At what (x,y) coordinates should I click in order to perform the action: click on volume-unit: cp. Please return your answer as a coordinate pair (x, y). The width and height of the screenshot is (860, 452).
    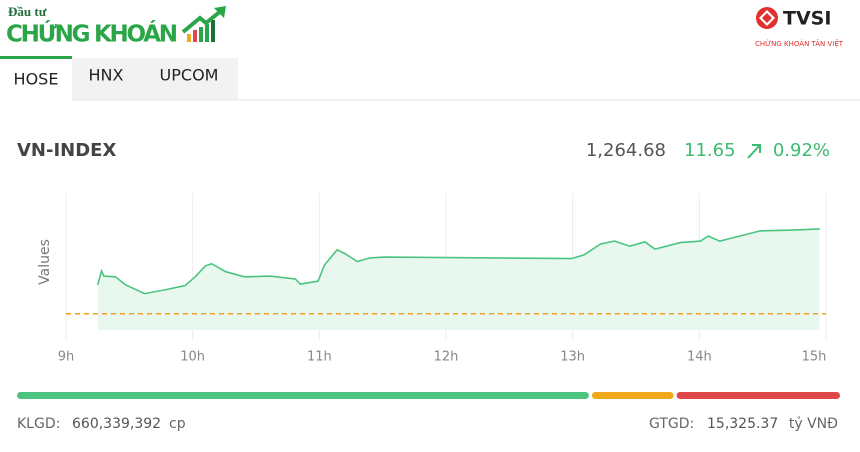
    Looking at the image, I should click on (177, 424).